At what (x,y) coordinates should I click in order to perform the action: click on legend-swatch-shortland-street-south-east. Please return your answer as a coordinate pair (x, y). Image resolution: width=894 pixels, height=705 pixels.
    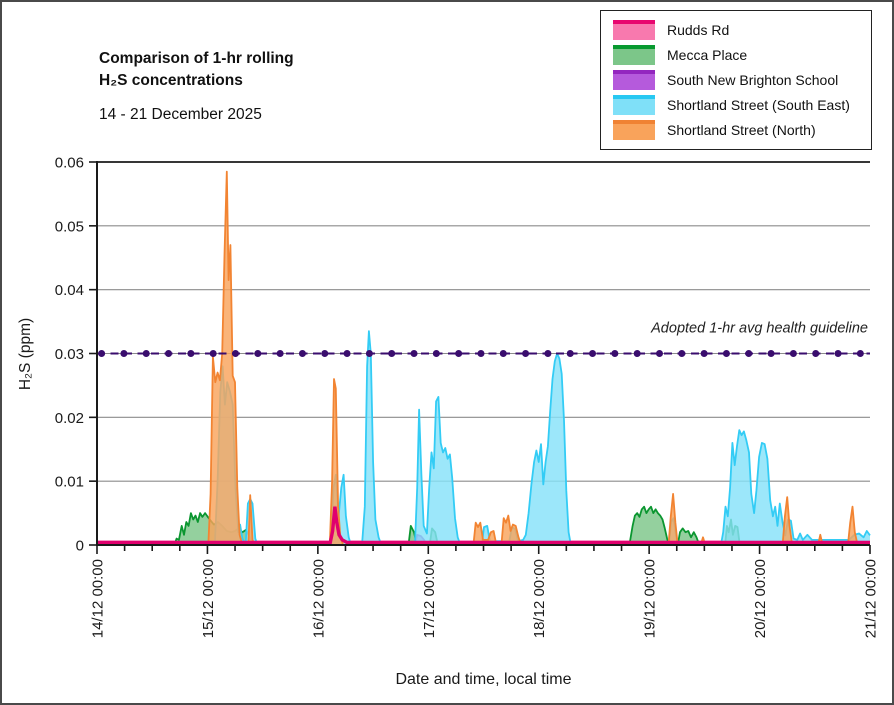
    Looking at the image, I should click on (634, 105).